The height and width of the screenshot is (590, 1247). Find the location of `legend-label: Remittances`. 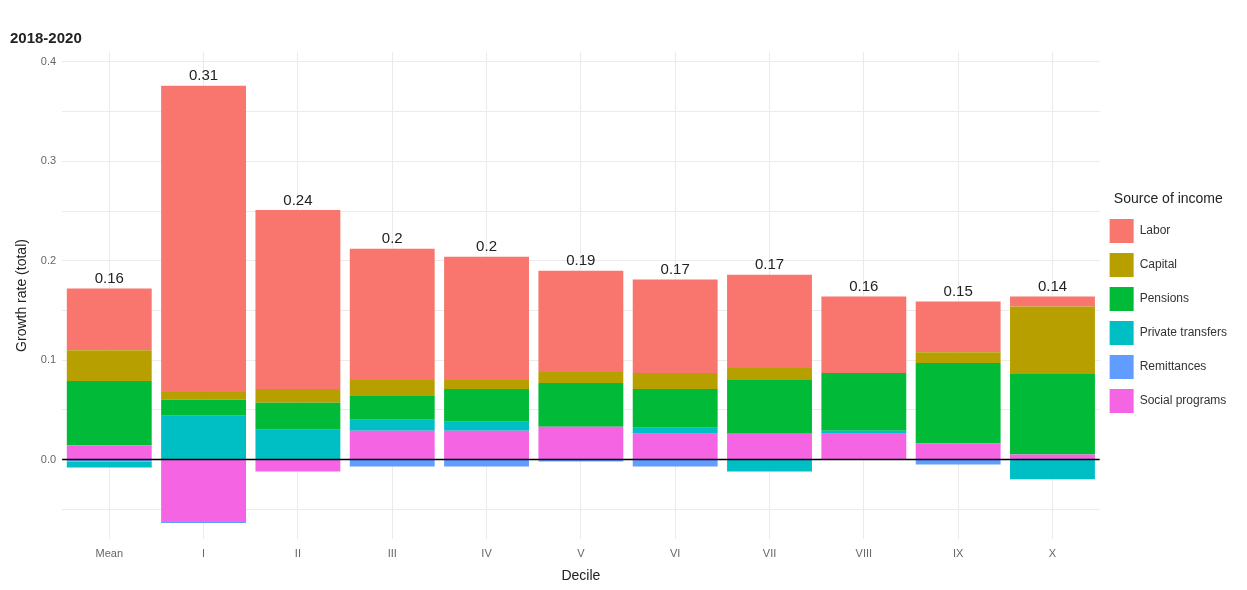

legend-label: Remittances is located at coordinates (1173, 366).